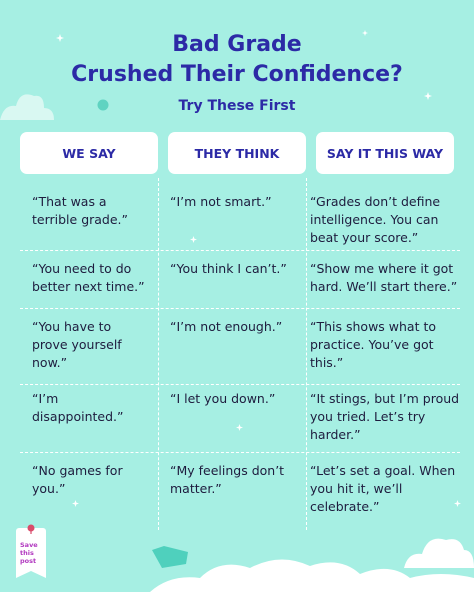  Describe the element at coordinates (88, 277) in the screenshot. I see `we-say-cell: “You need to do better next time.”` at that location.